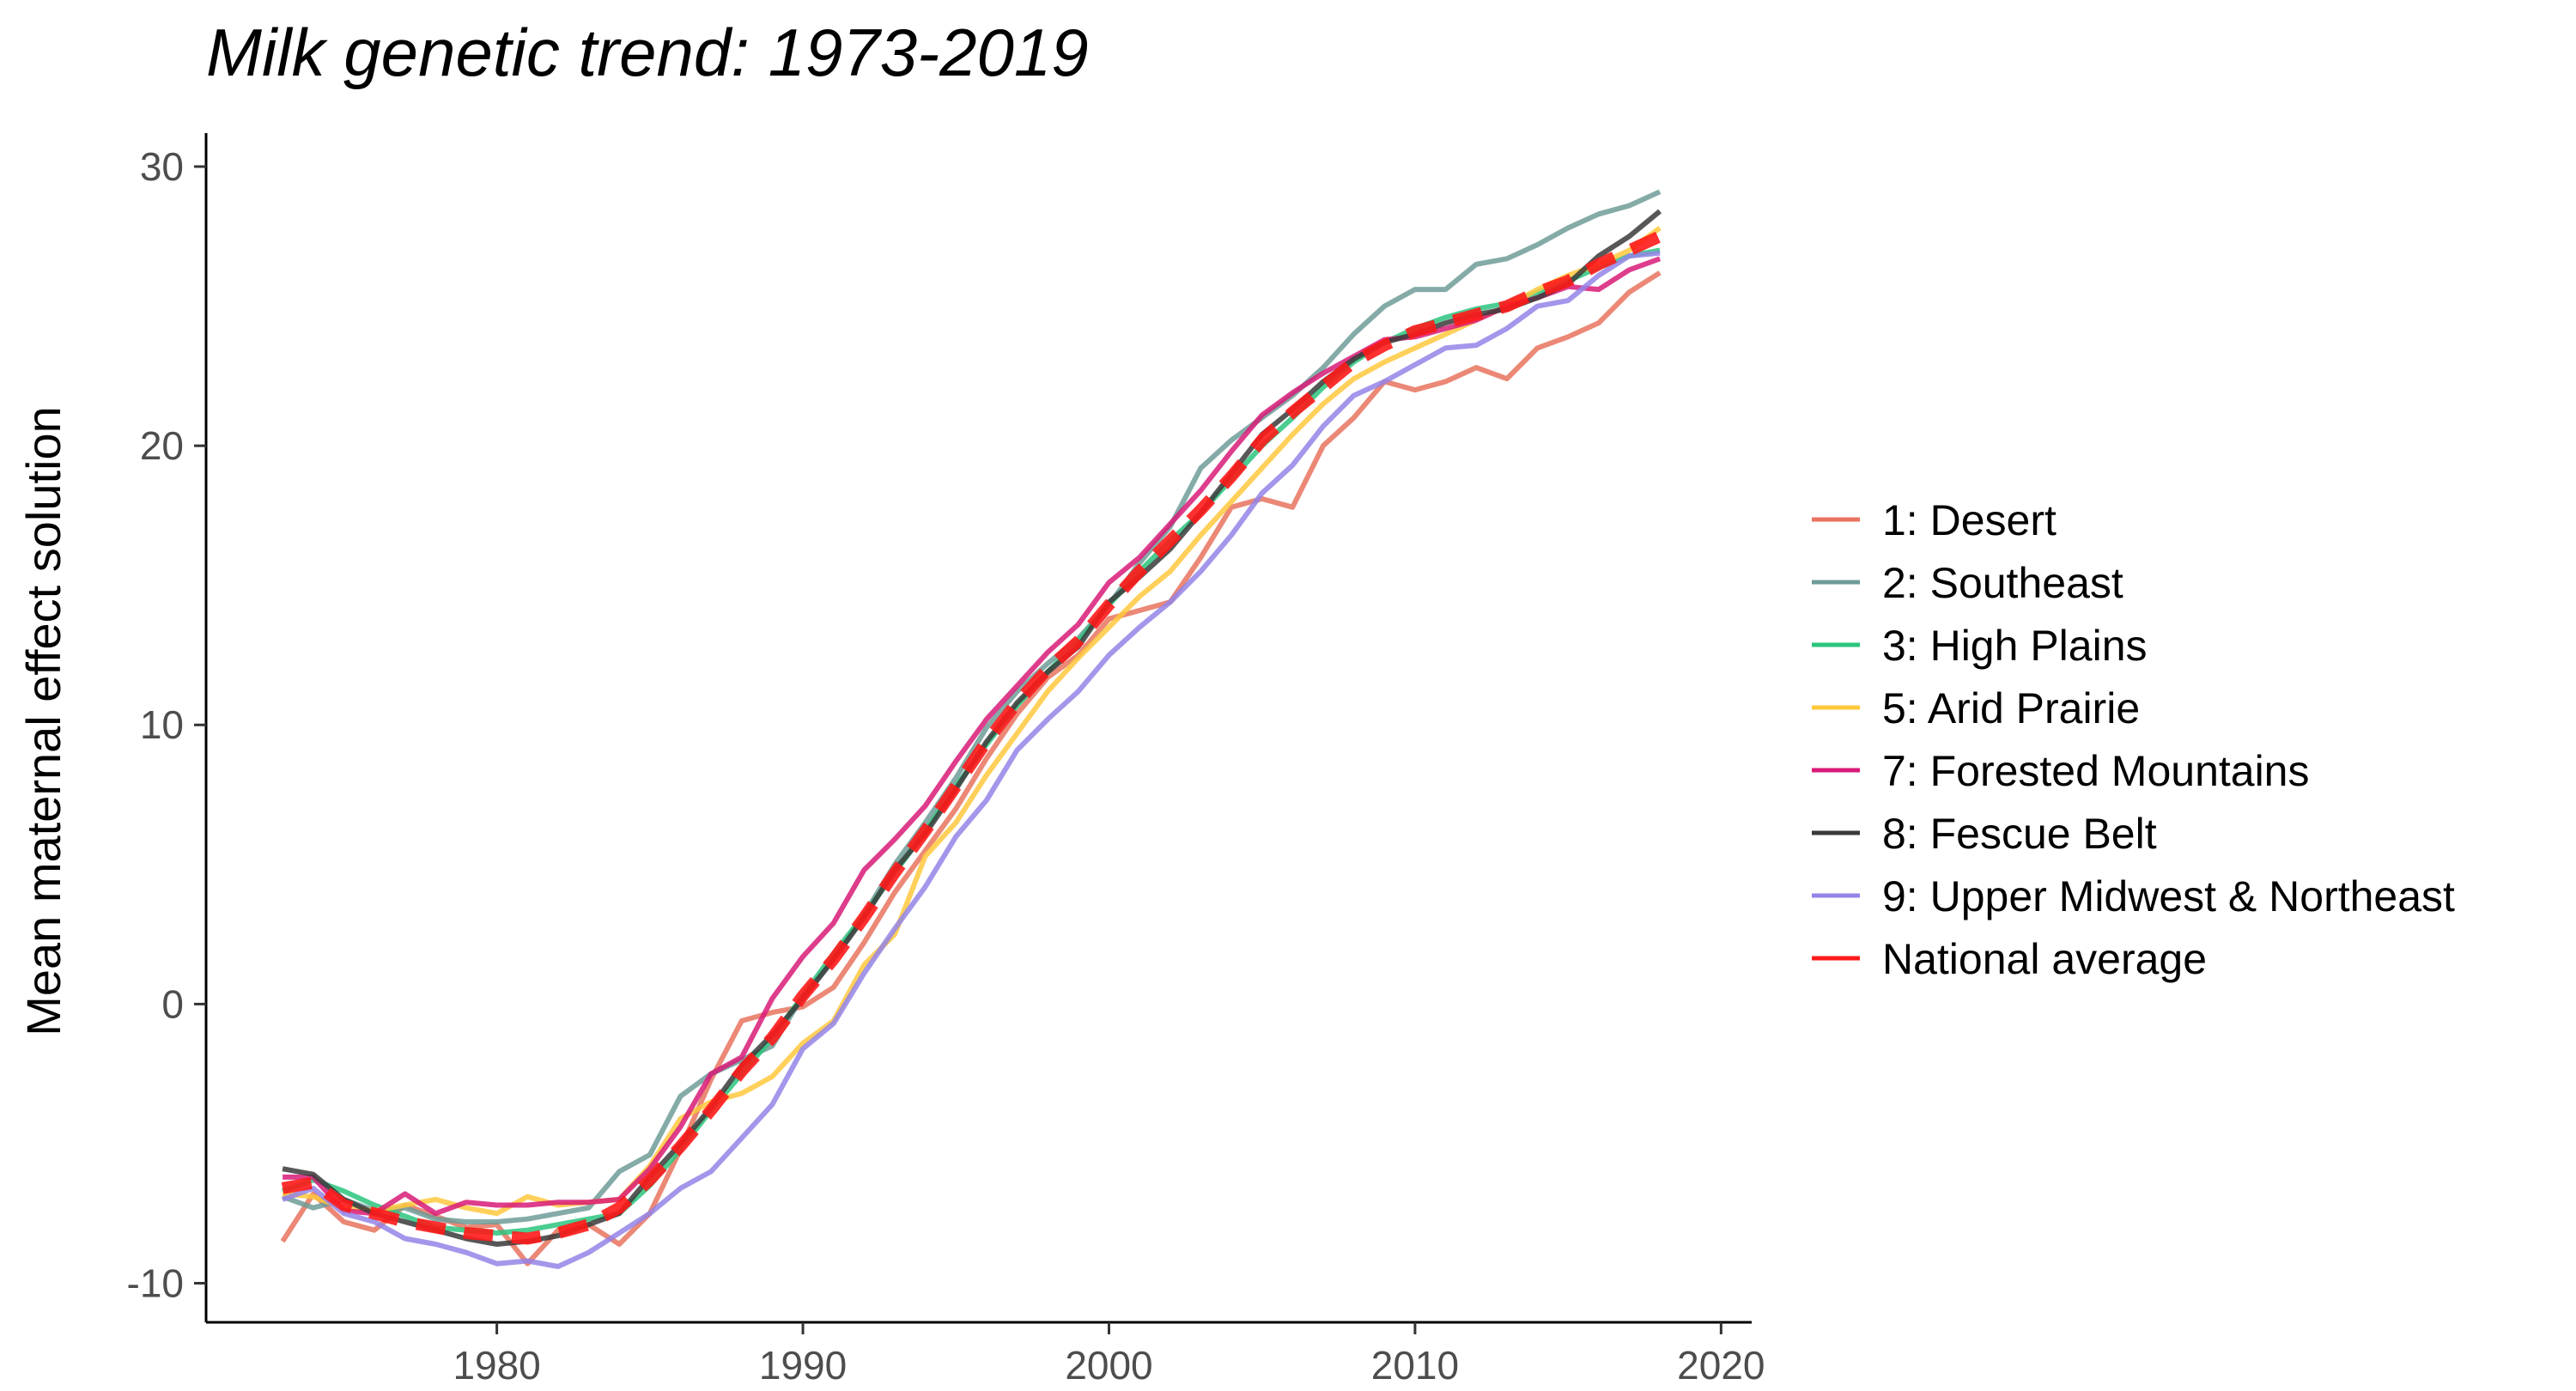  Describe the element at coordinates (162, 166) in the screenshot. I see `y-tick-label: 30` at that location.